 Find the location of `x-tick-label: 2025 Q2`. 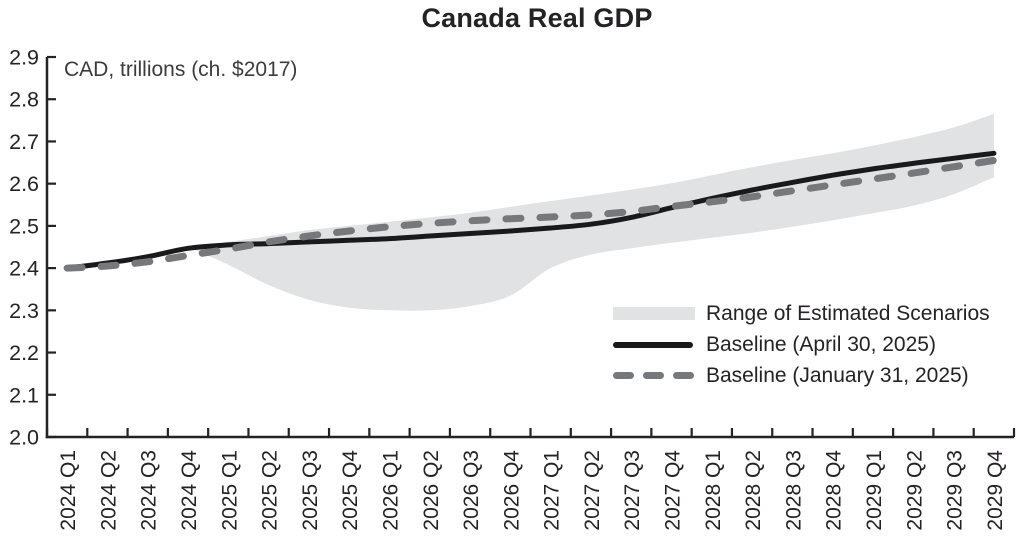

x-tick-label: 2025 Q2 is located at coordinates (270, 490).